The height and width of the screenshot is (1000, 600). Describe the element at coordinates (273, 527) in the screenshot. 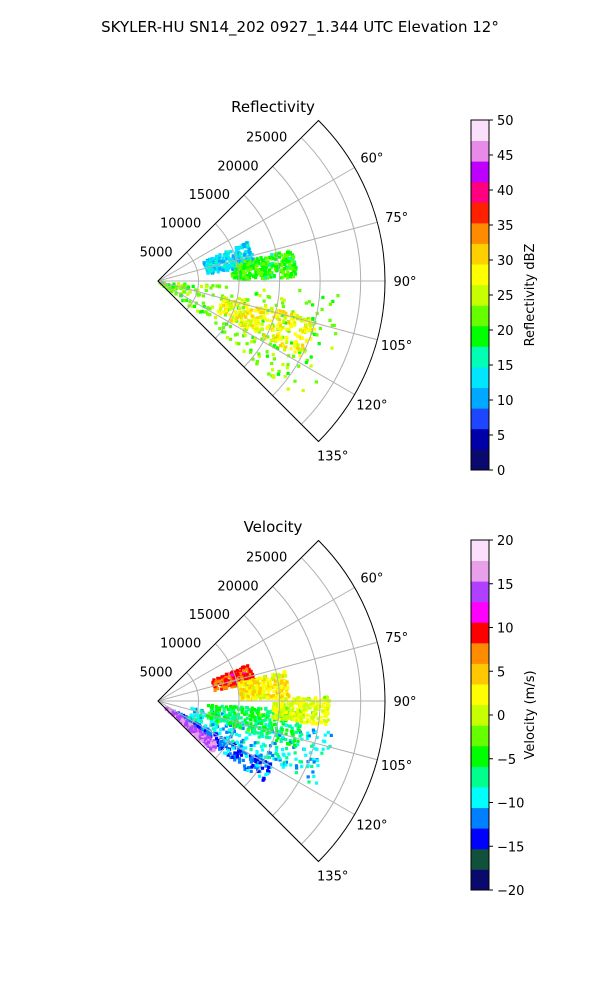

I see `panel-title: Velocity` at that location.